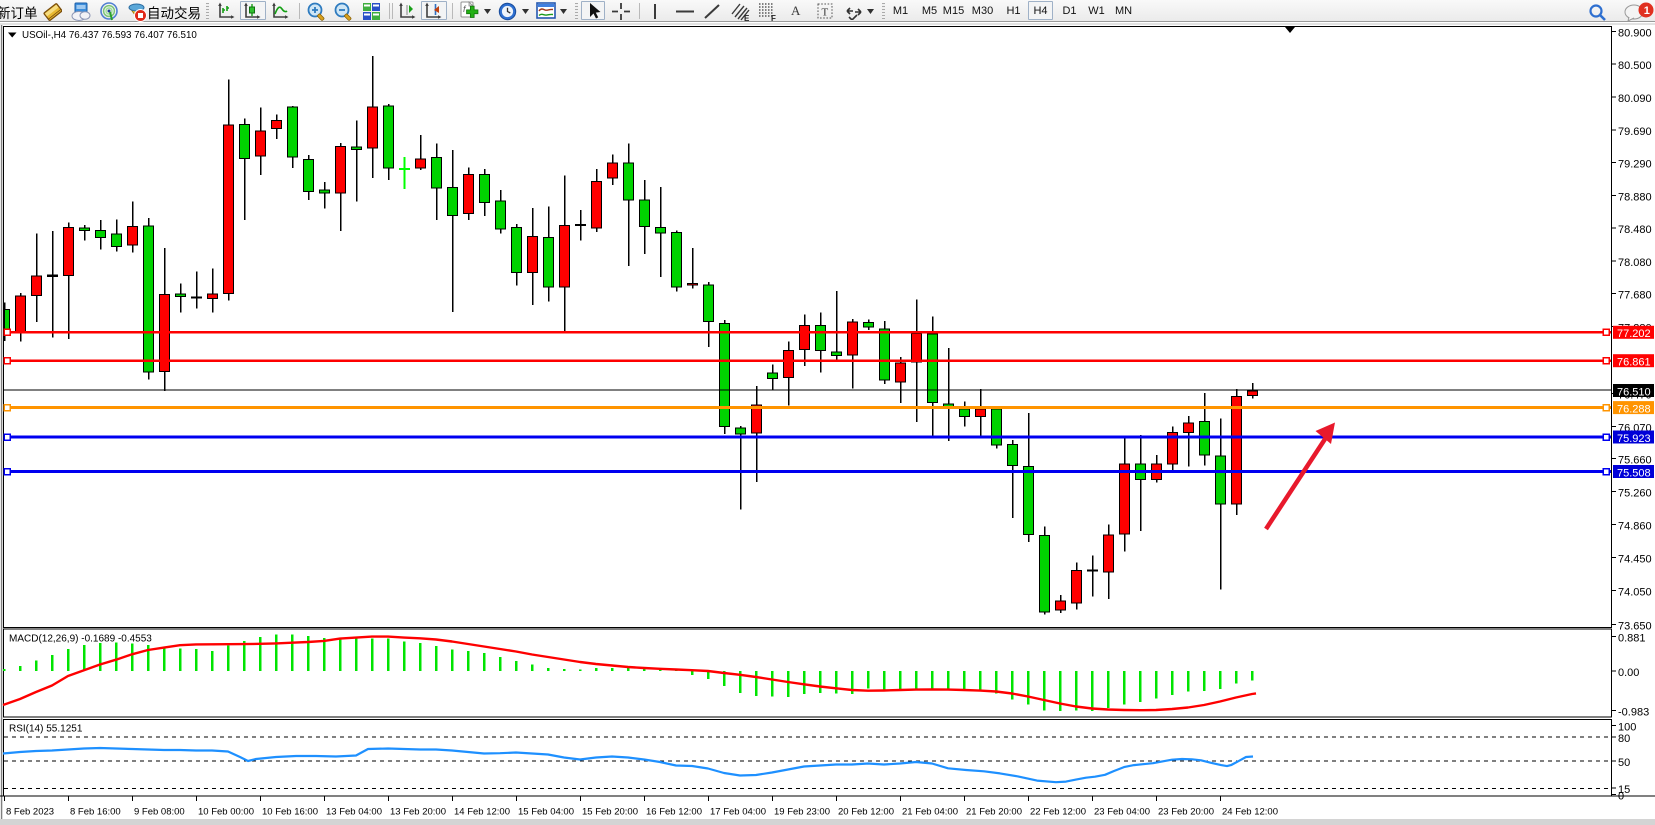 Image resolution: width=1655 pixels, height=825 pixels. Describe the element at coordinates (1635, 592) in the screenshot. I see `svg-text: 74.050` at that location.